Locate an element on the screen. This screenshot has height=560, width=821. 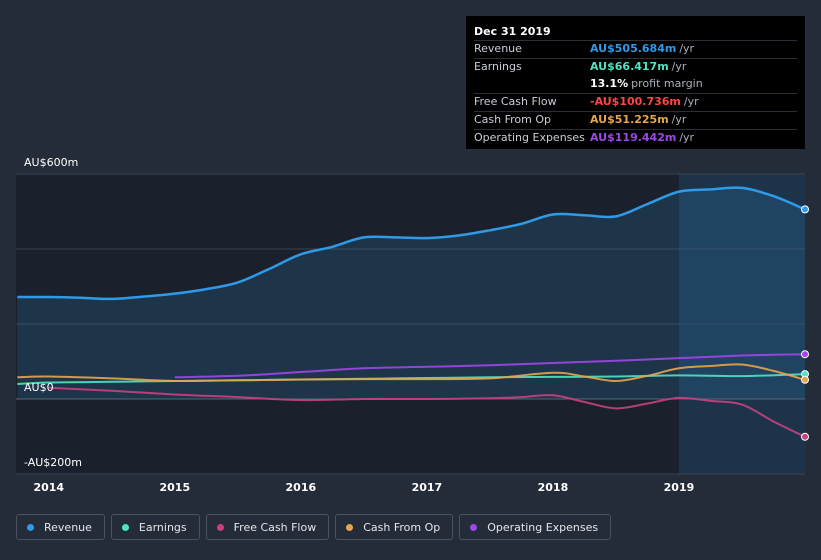
free-cash-flow-endpoint is located at coordinates (805, 436).